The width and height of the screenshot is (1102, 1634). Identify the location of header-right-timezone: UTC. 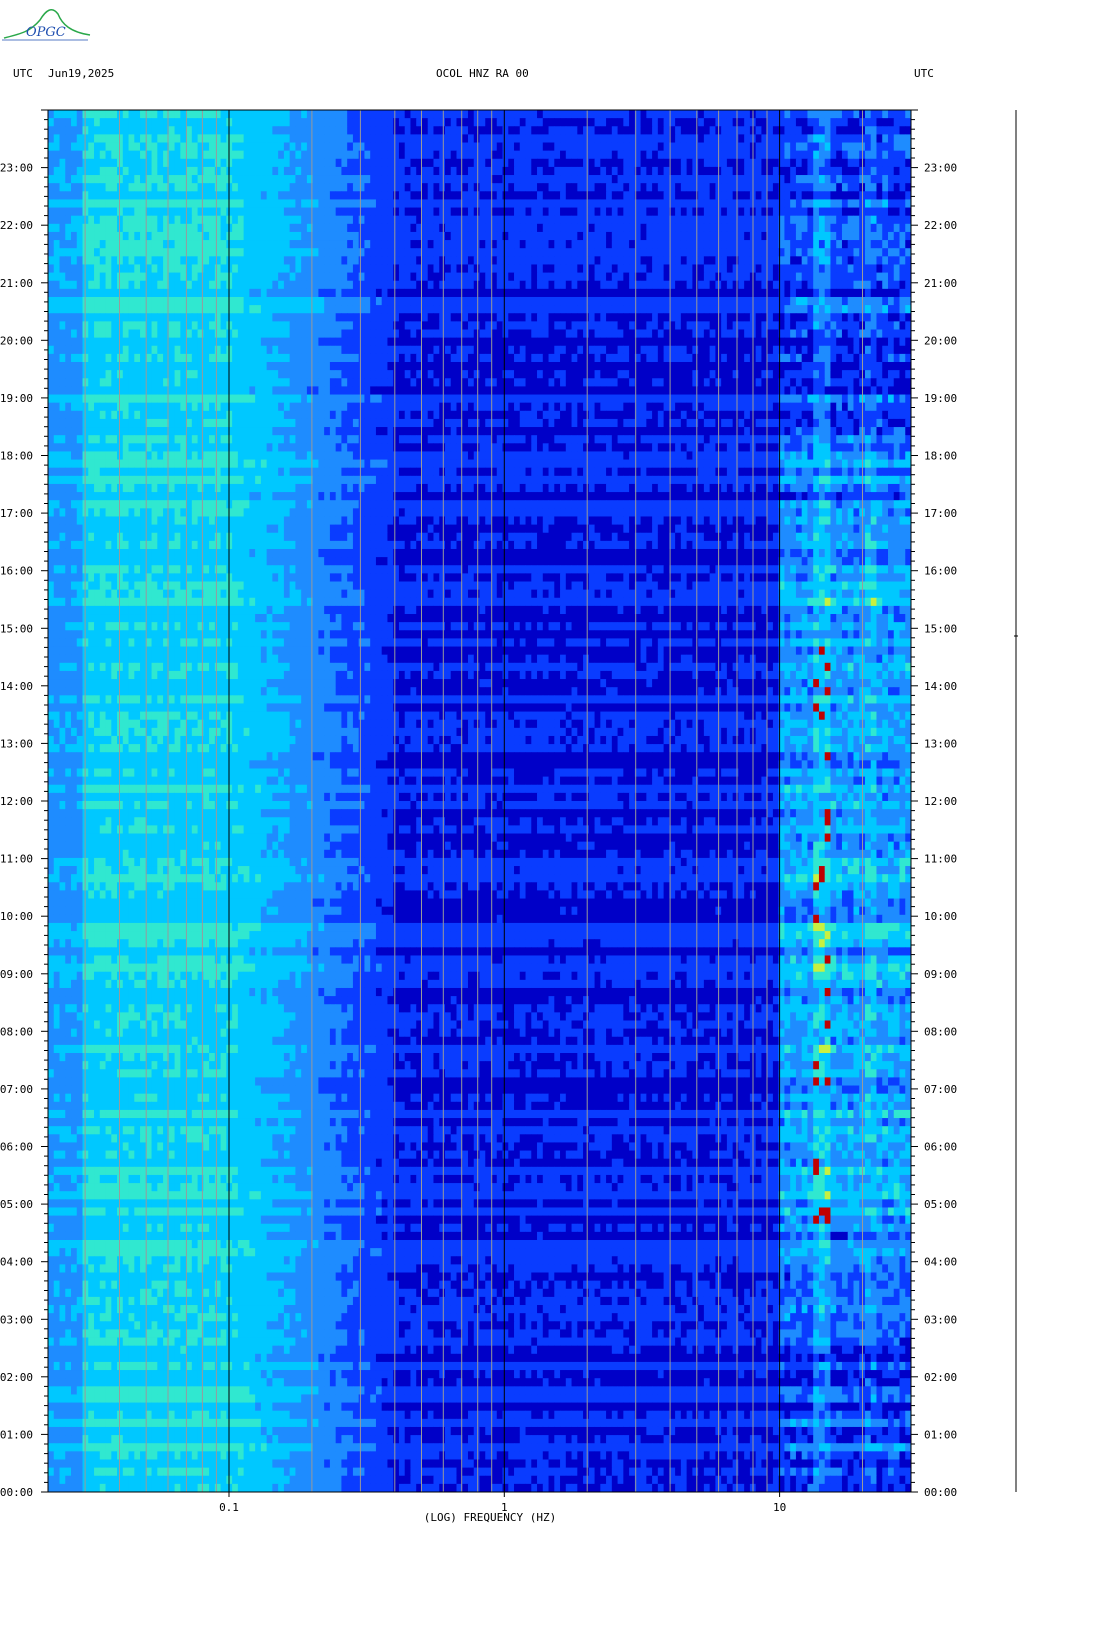
(924, 73).